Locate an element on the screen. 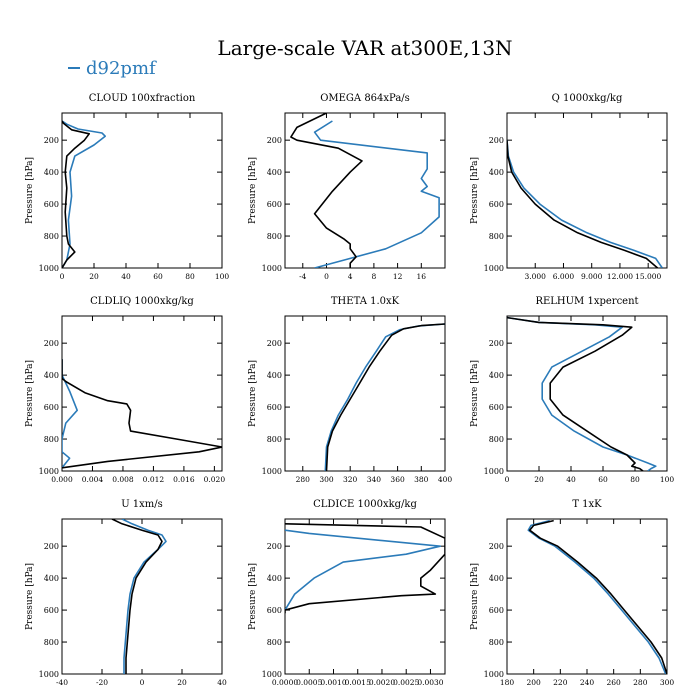  x-tick-label: -40 is located at coordinates (62, 682).